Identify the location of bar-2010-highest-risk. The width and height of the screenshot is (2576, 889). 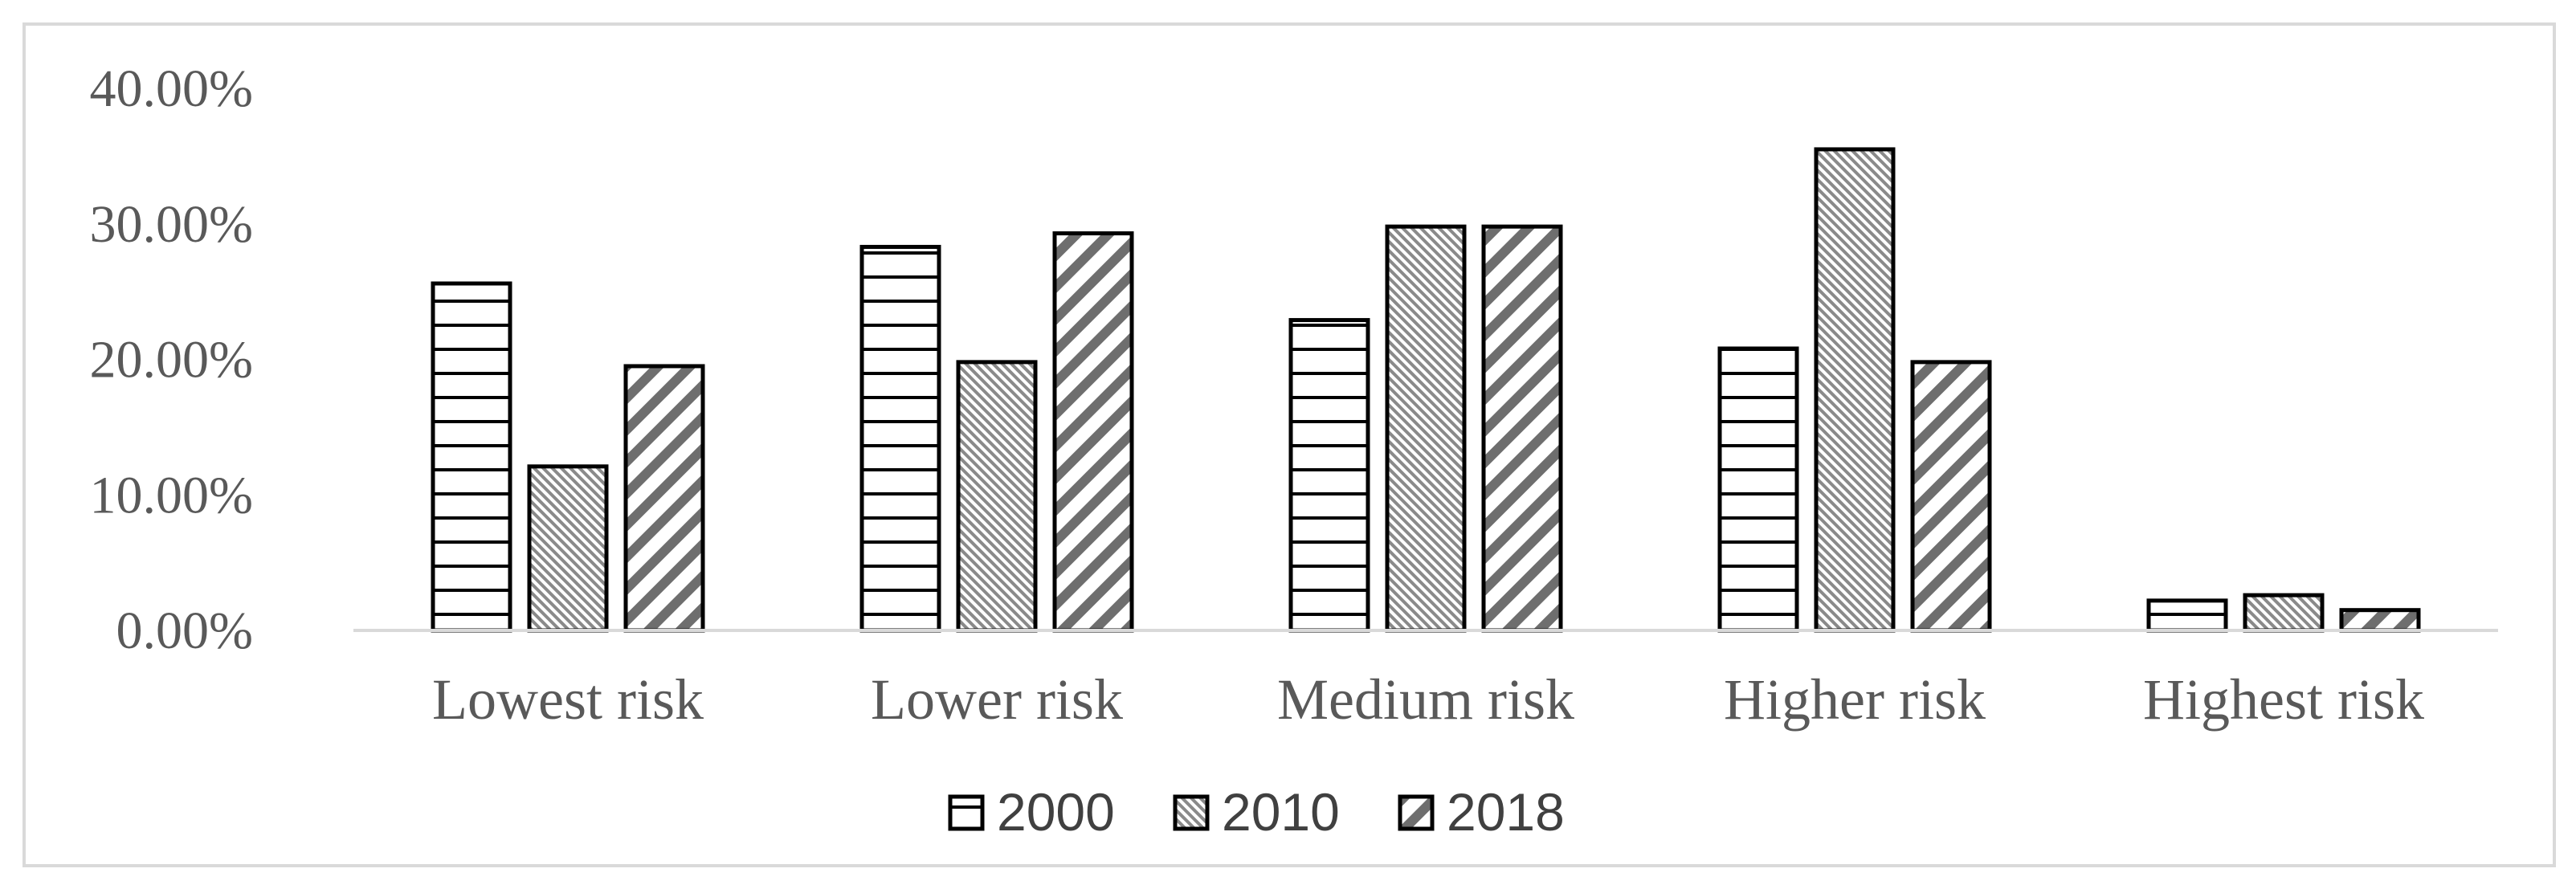
(2284, 613).